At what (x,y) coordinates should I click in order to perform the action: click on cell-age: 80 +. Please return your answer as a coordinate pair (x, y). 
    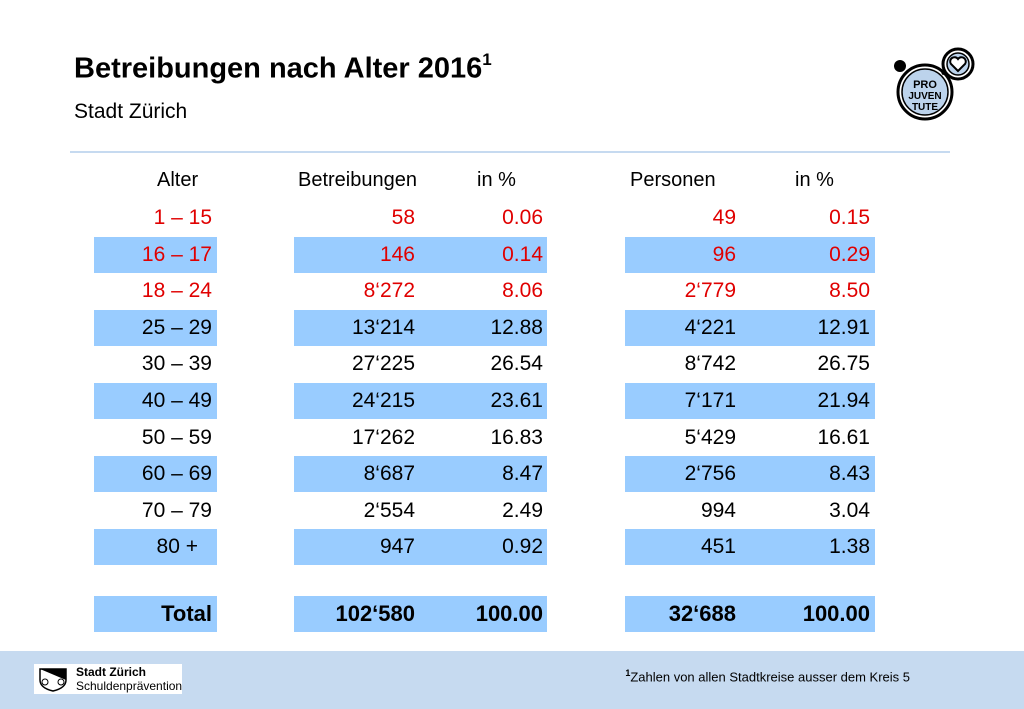
    Looking at the image, I should click on (177, 546).